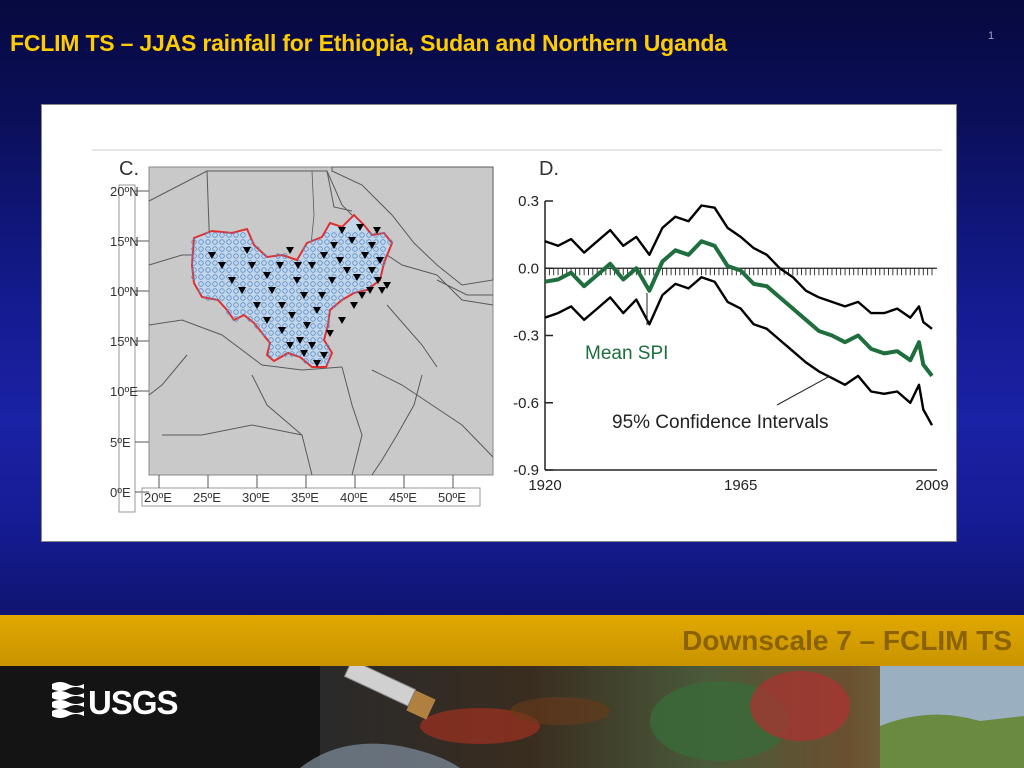  I want to click on lon-label: 40ºE, so click(354, 497).